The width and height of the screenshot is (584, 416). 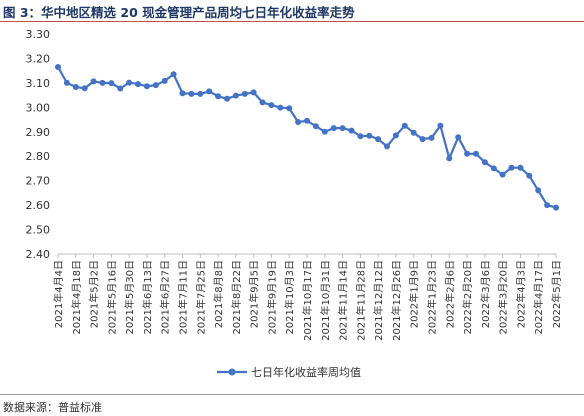 What do you see at coordinates (38, 132) in the screenshot?
I see `y-tick-label: 2.90` at bounding box center [38, 132].